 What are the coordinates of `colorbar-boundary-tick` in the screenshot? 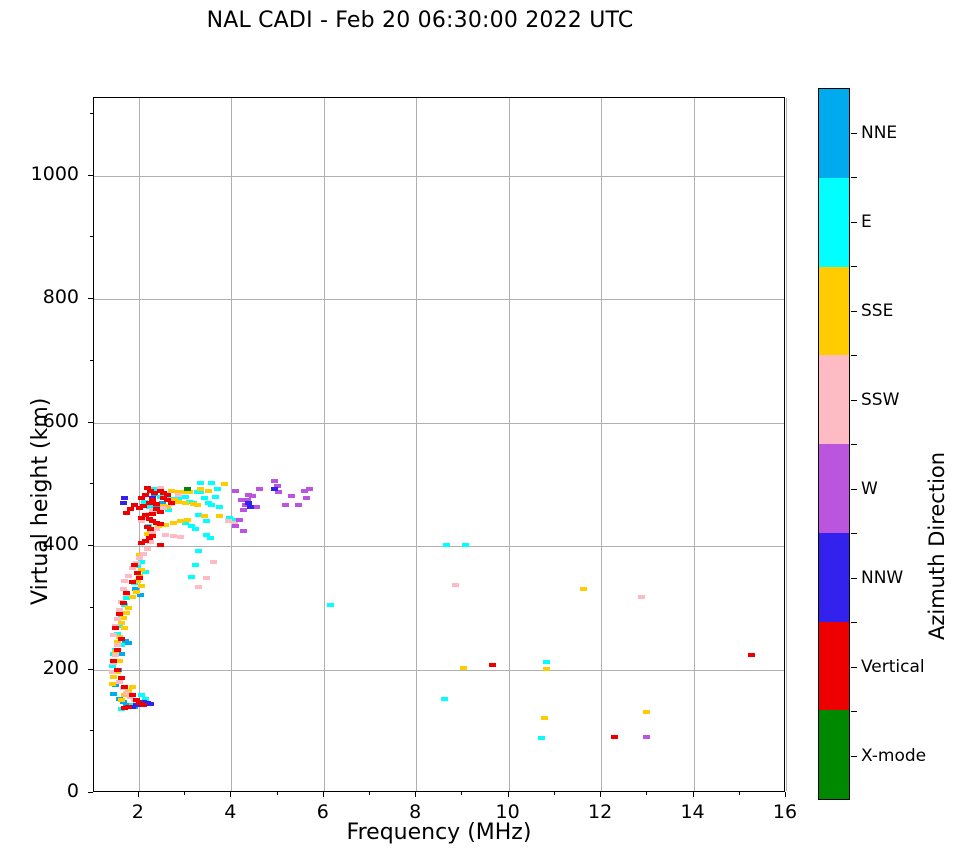 It's located at (854, 712).